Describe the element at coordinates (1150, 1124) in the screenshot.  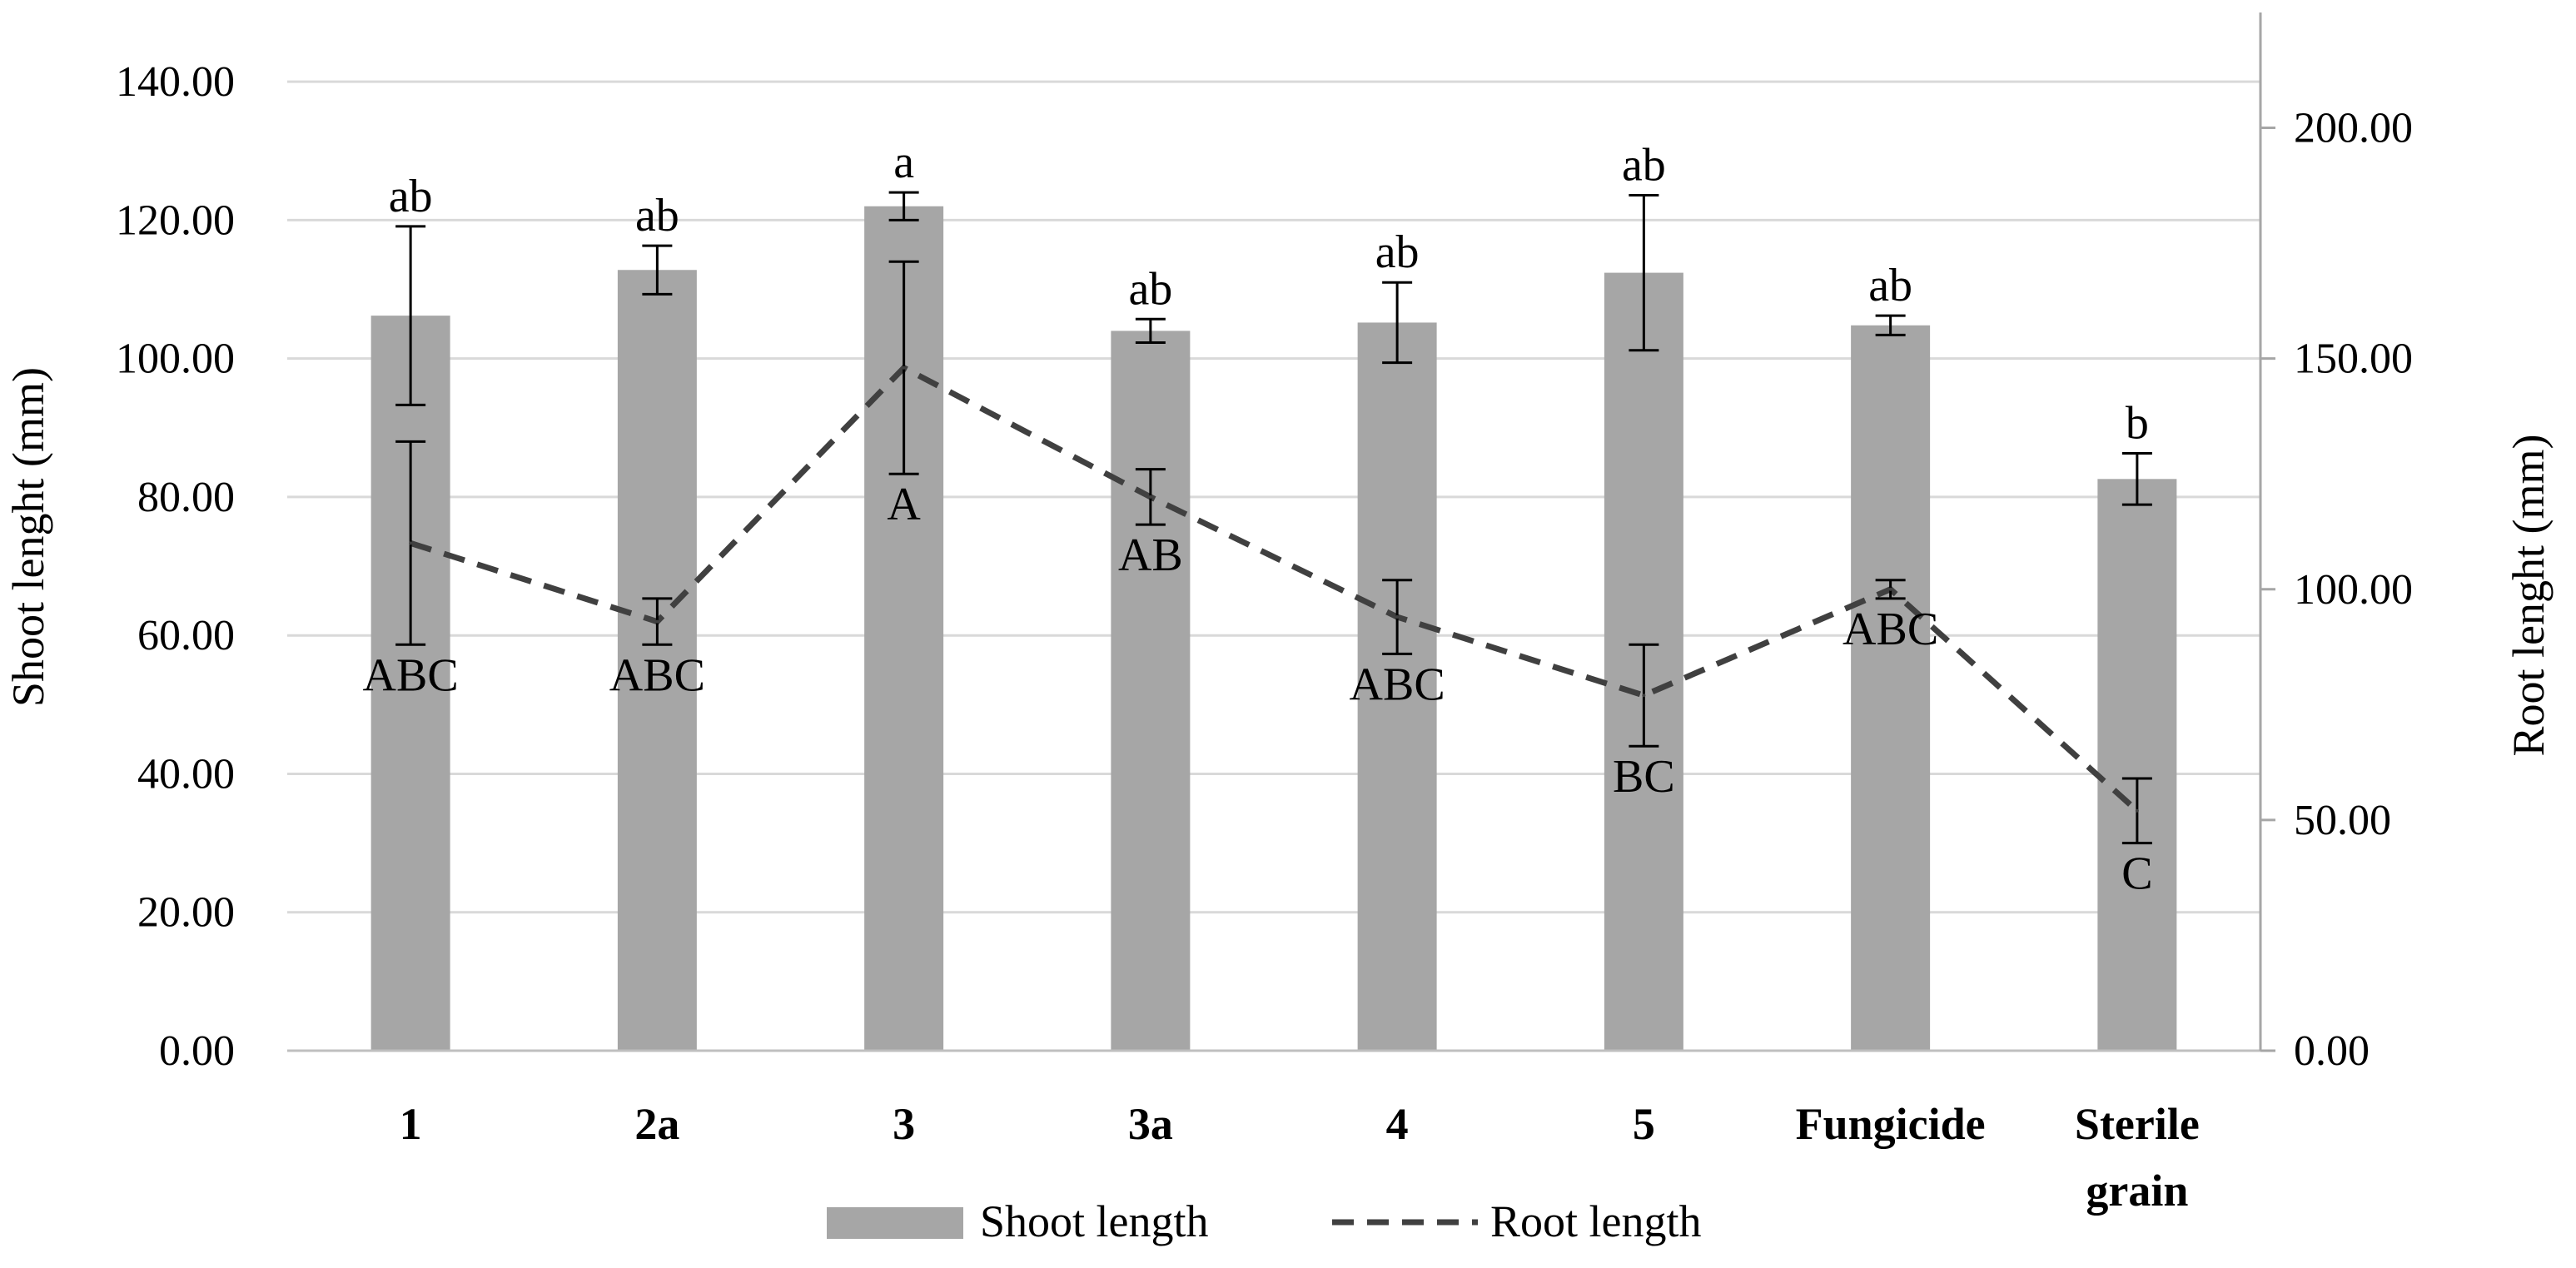
I see `x-category-label: 3a` at that location.